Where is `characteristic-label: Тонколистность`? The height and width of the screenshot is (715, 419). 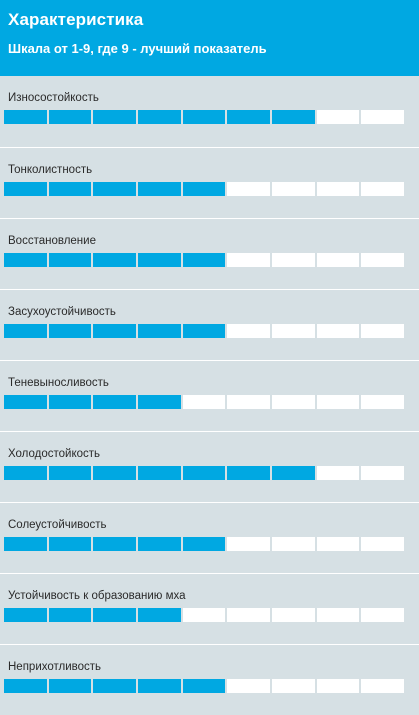 characteristic-label: Тонколистность is located at coordinates (50, 170).